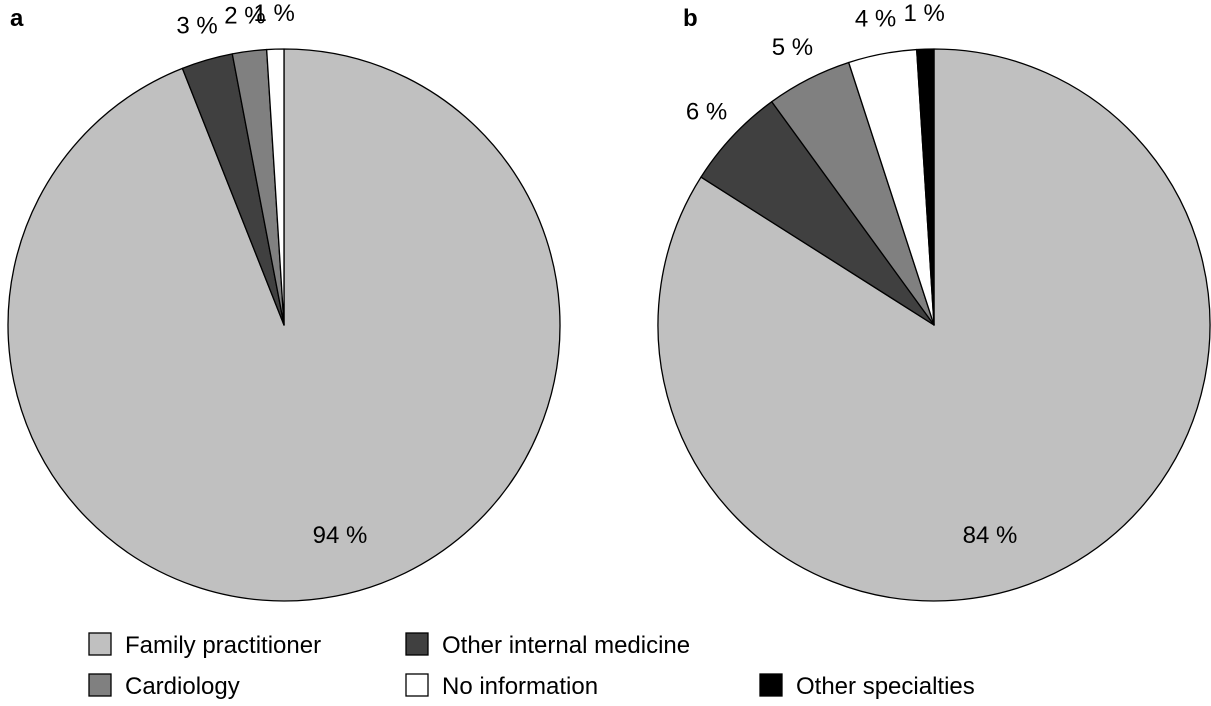 The width and height of the screenshot is (1211, 706). Describe the element at coordinates (17, 18) in the screenshot. I see `panel-label-a: a` at that location.